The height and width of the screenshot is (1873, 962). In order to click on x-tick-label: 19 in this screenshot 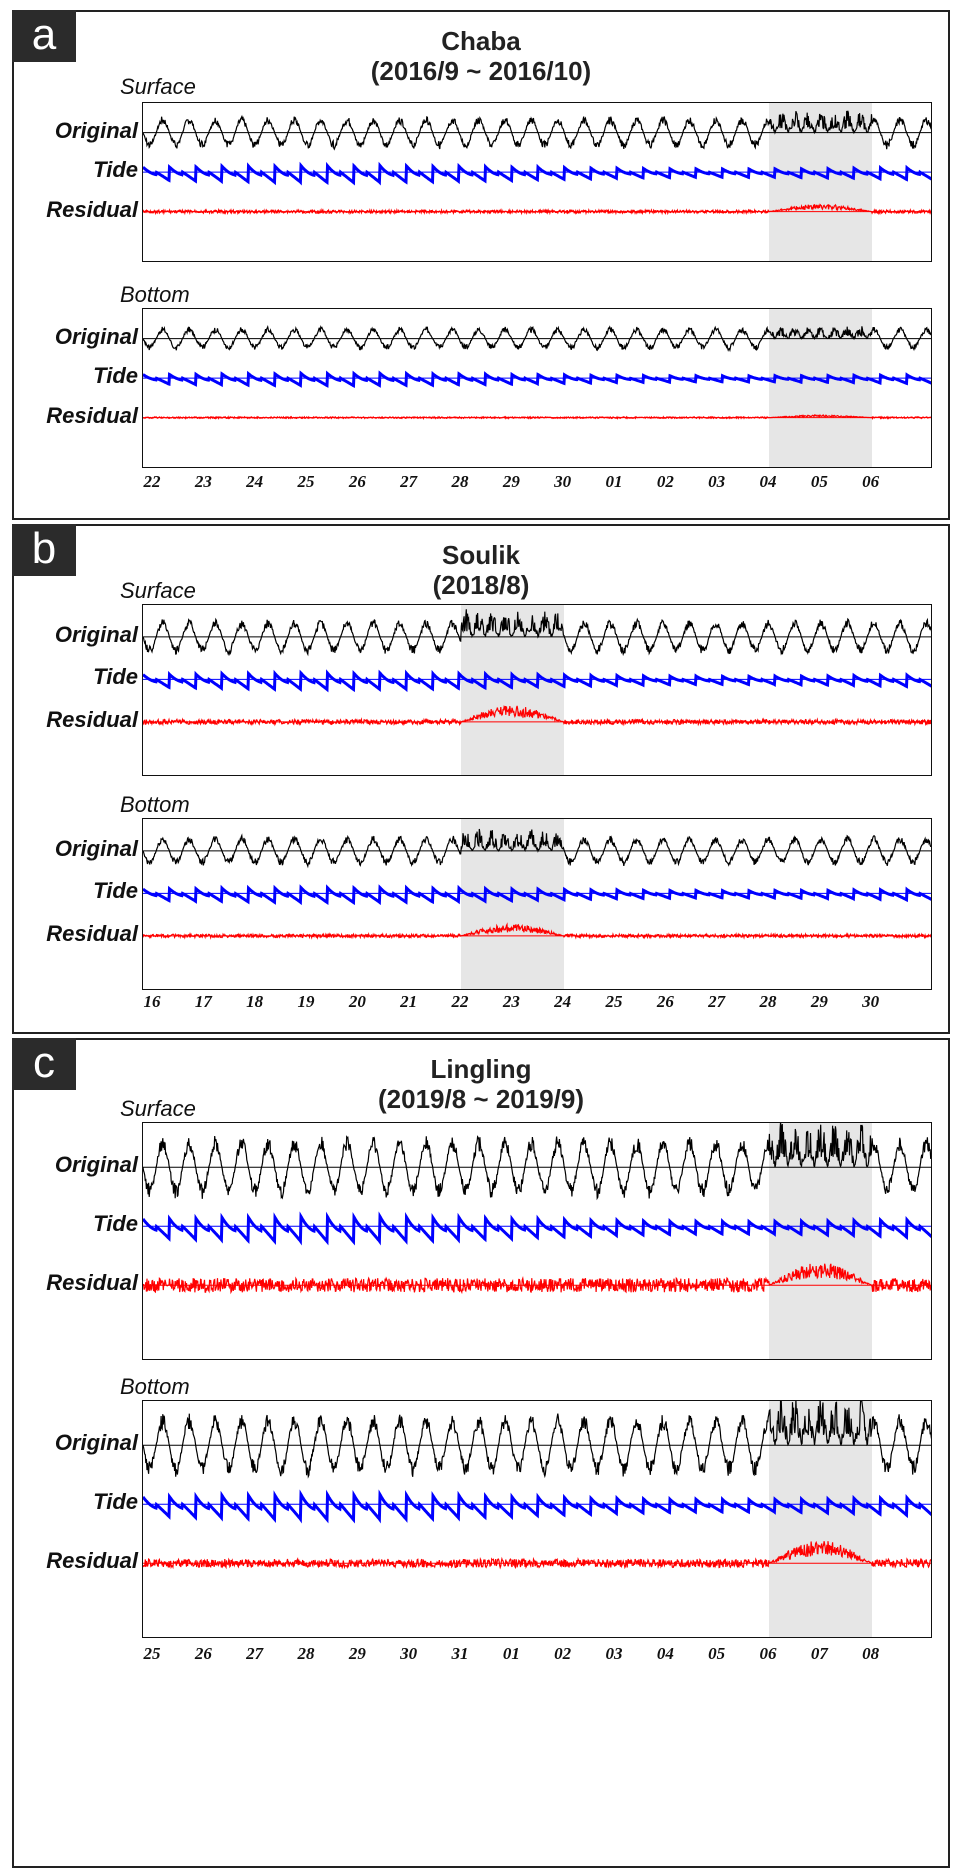, I will do `click(306, 1001)`.